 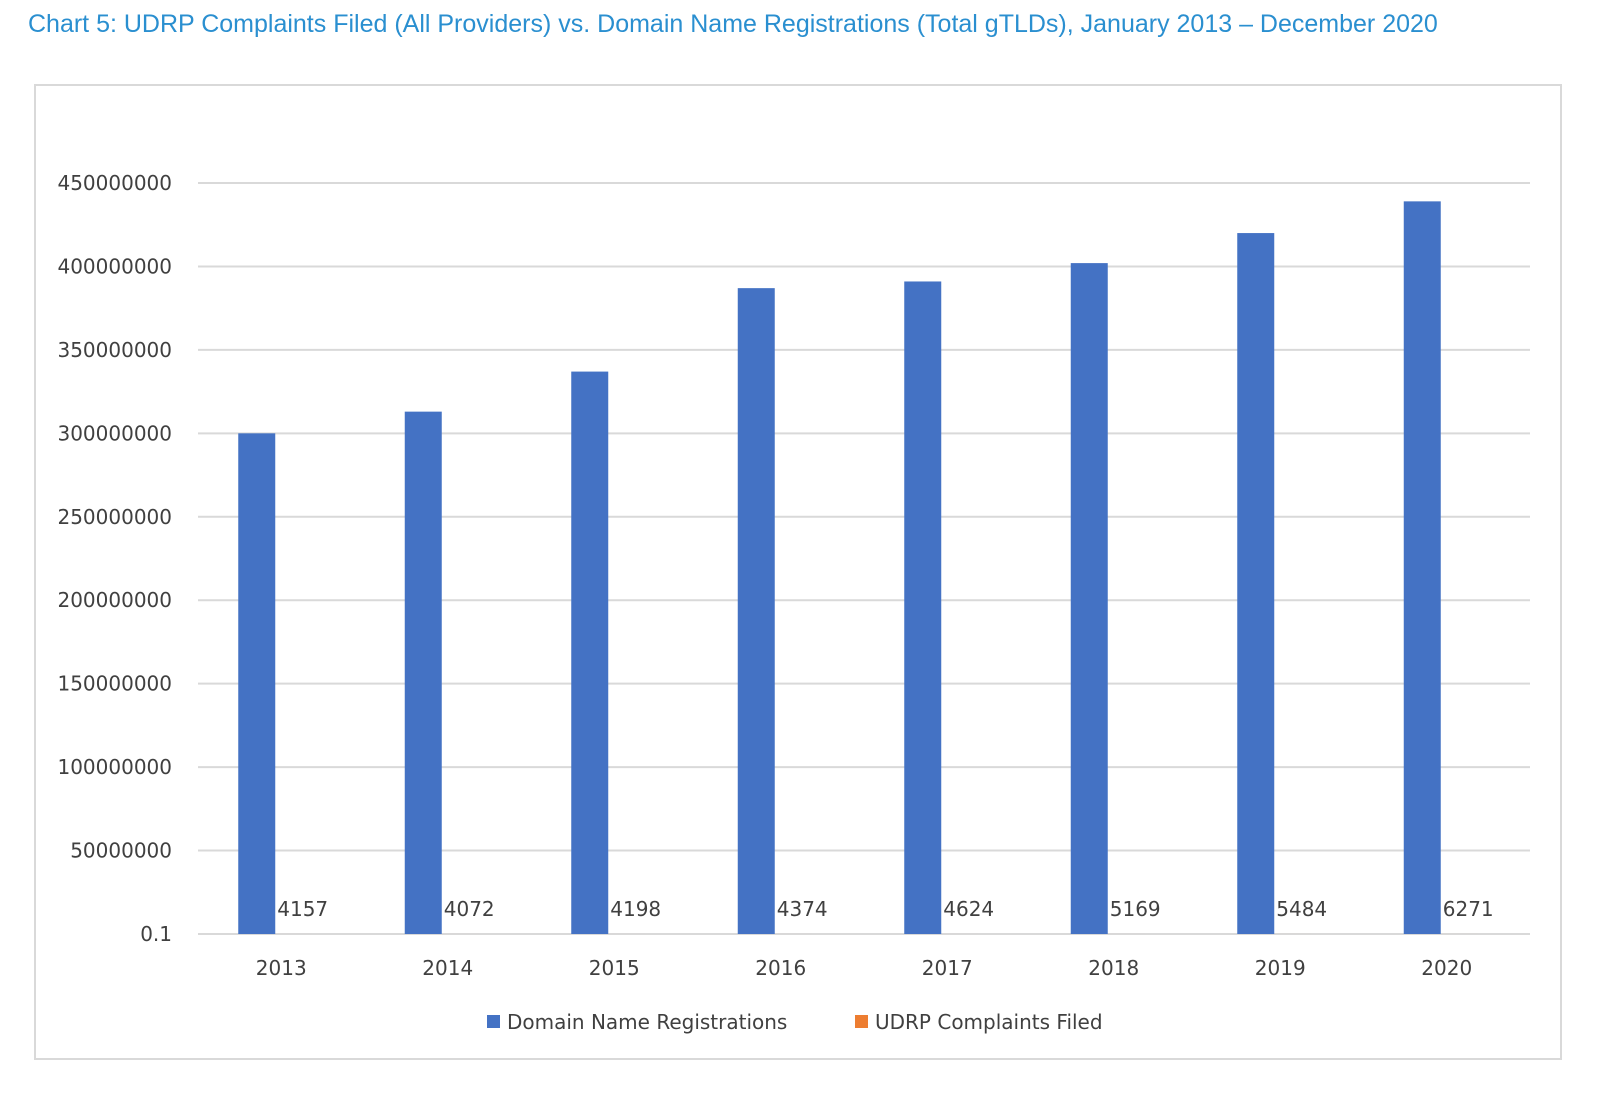 What do you see at coordinates (968, 909) in the screenshot?
I see `data-label: 4624` at bounding box center [968, 909].